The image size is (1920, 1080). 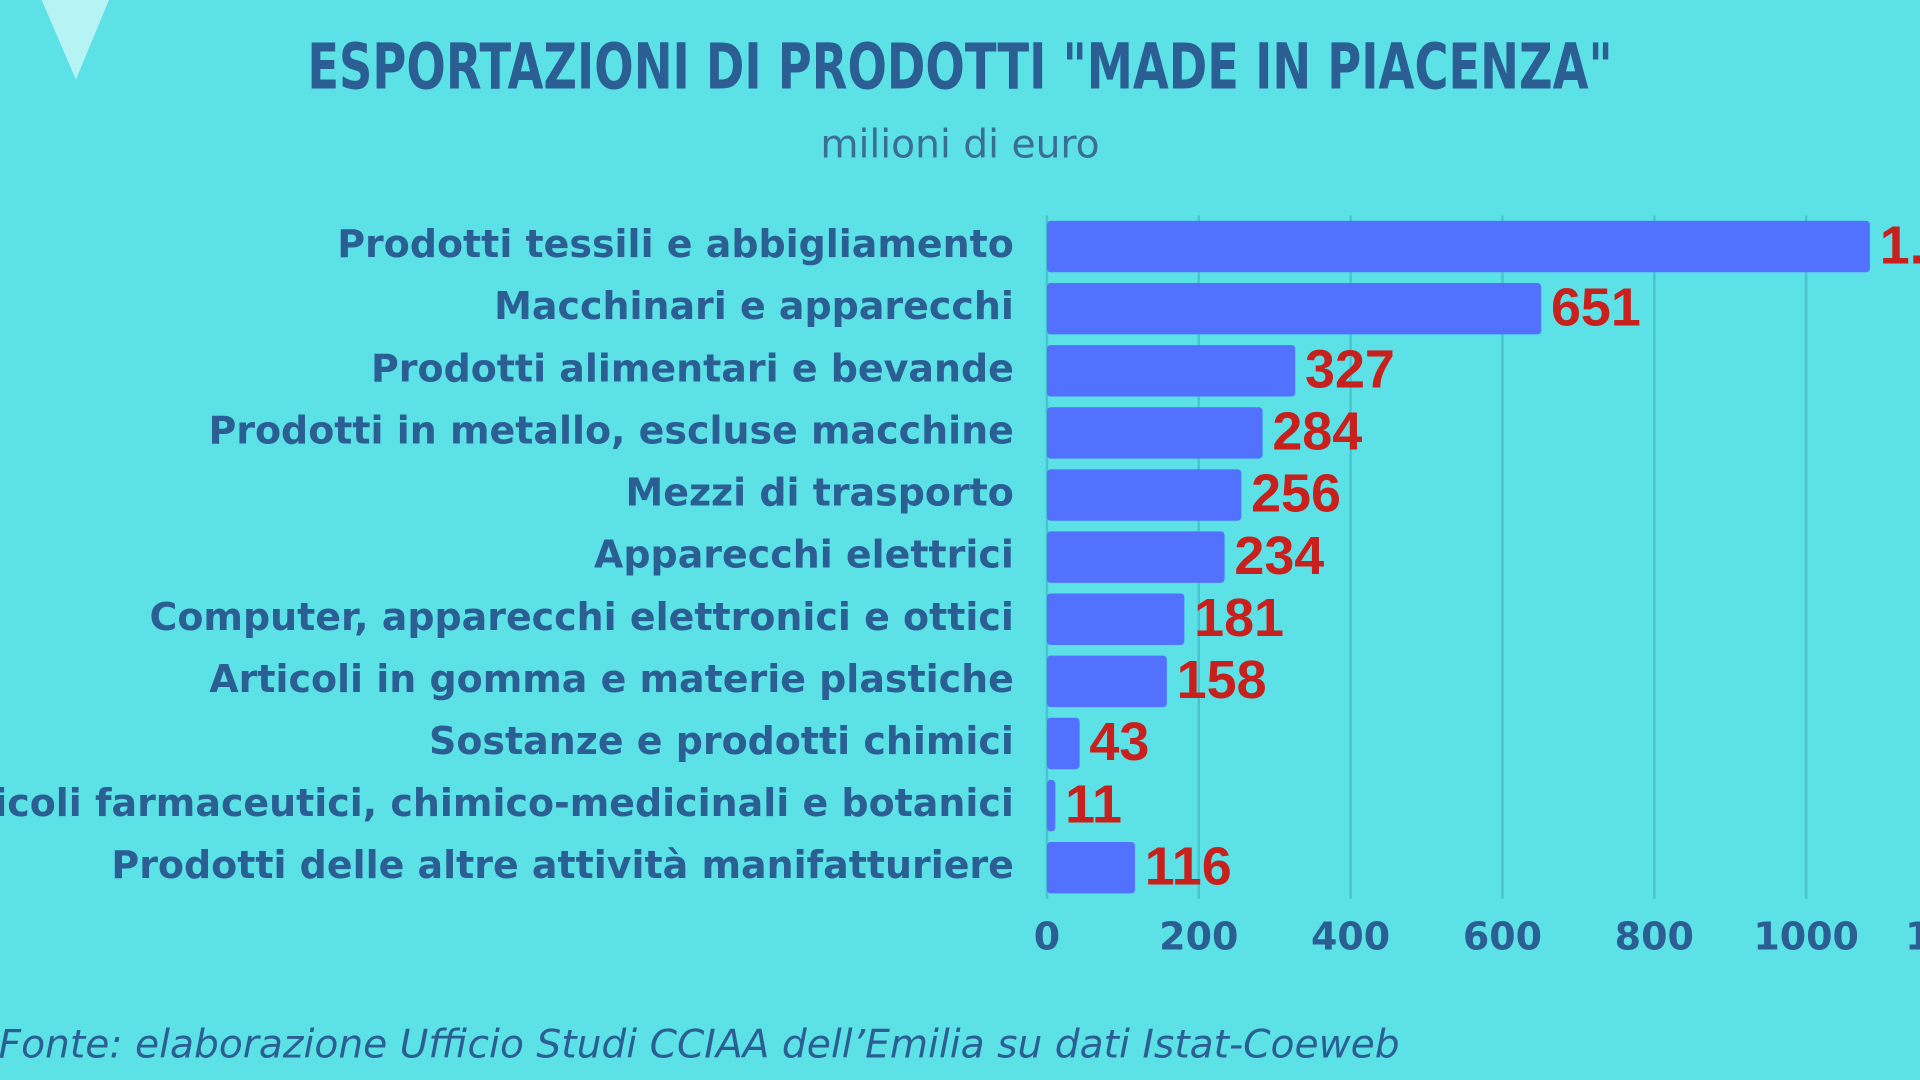 What do you see at coordinates (754, 306) in the screenshot?
I see `category-label: Macchinari e apparecchi` at bounding box center [754, 306].